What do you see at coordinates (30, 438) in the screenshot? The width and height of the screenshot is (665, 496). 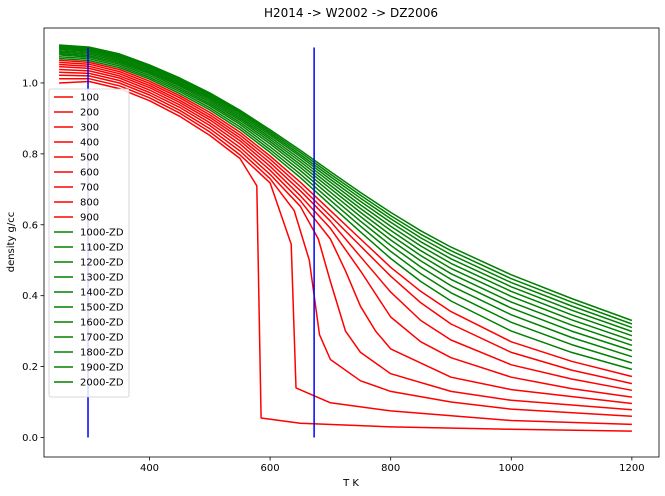 I see `y-tick-label: 0.0` at bounding box center [30, 438].